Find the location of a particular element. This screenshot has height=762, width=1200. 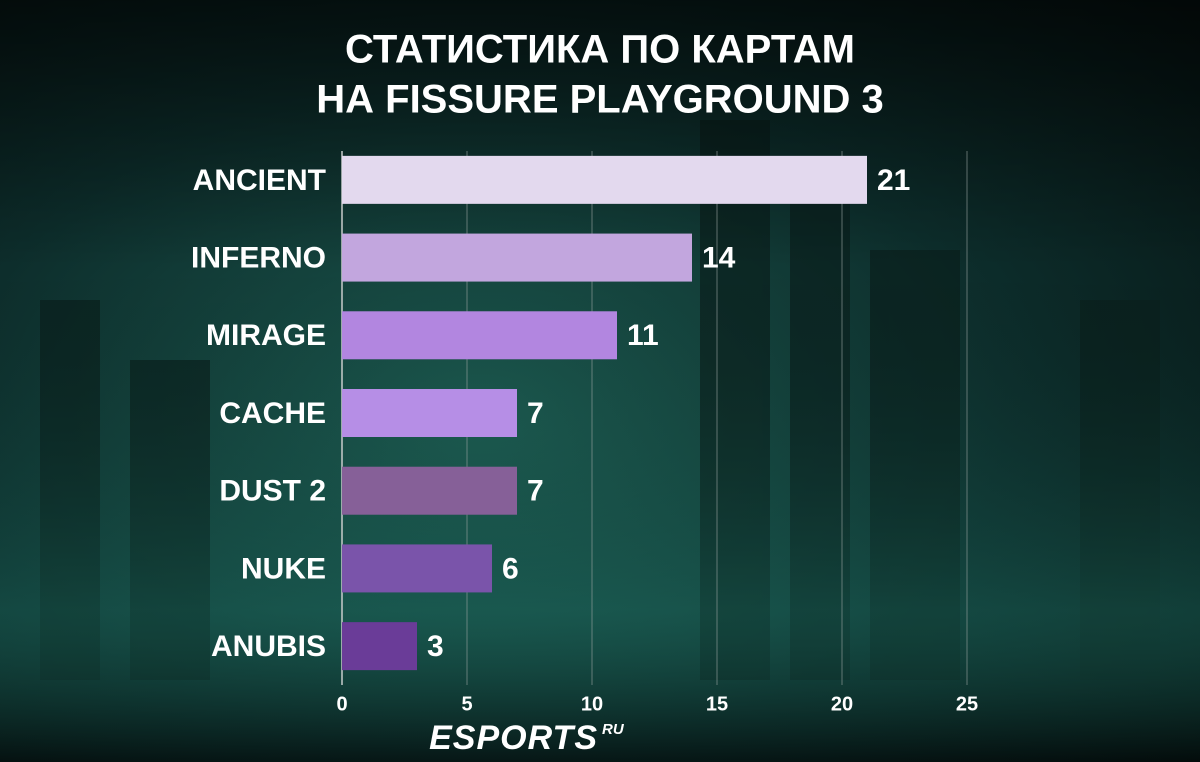

x-tick-label: 0 is located at coordinates (341, 704).